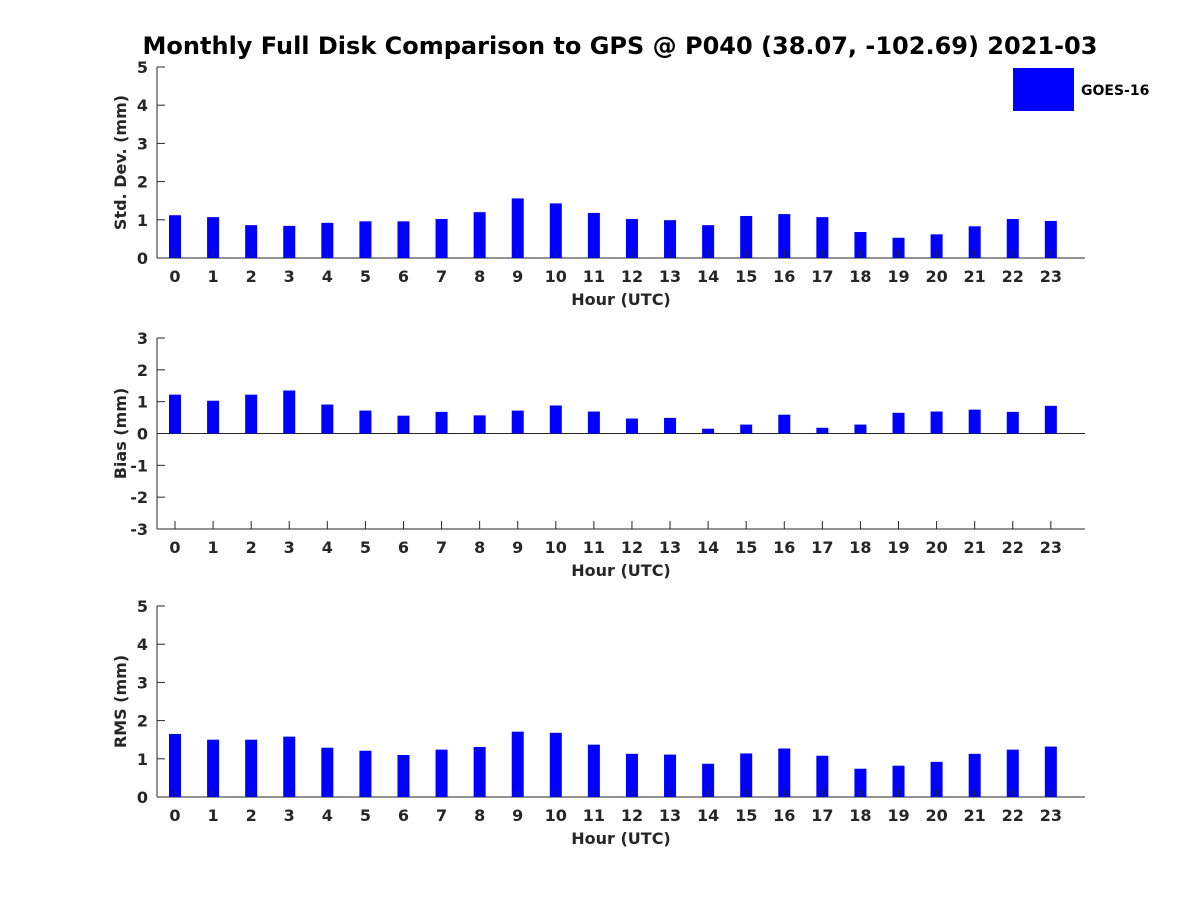 This screenshot has width=1200, height=900. What do you see at coordinates (142, 182) in the screenshot?
I see `y-tick-label: 2` at bounding box center [142, 182].